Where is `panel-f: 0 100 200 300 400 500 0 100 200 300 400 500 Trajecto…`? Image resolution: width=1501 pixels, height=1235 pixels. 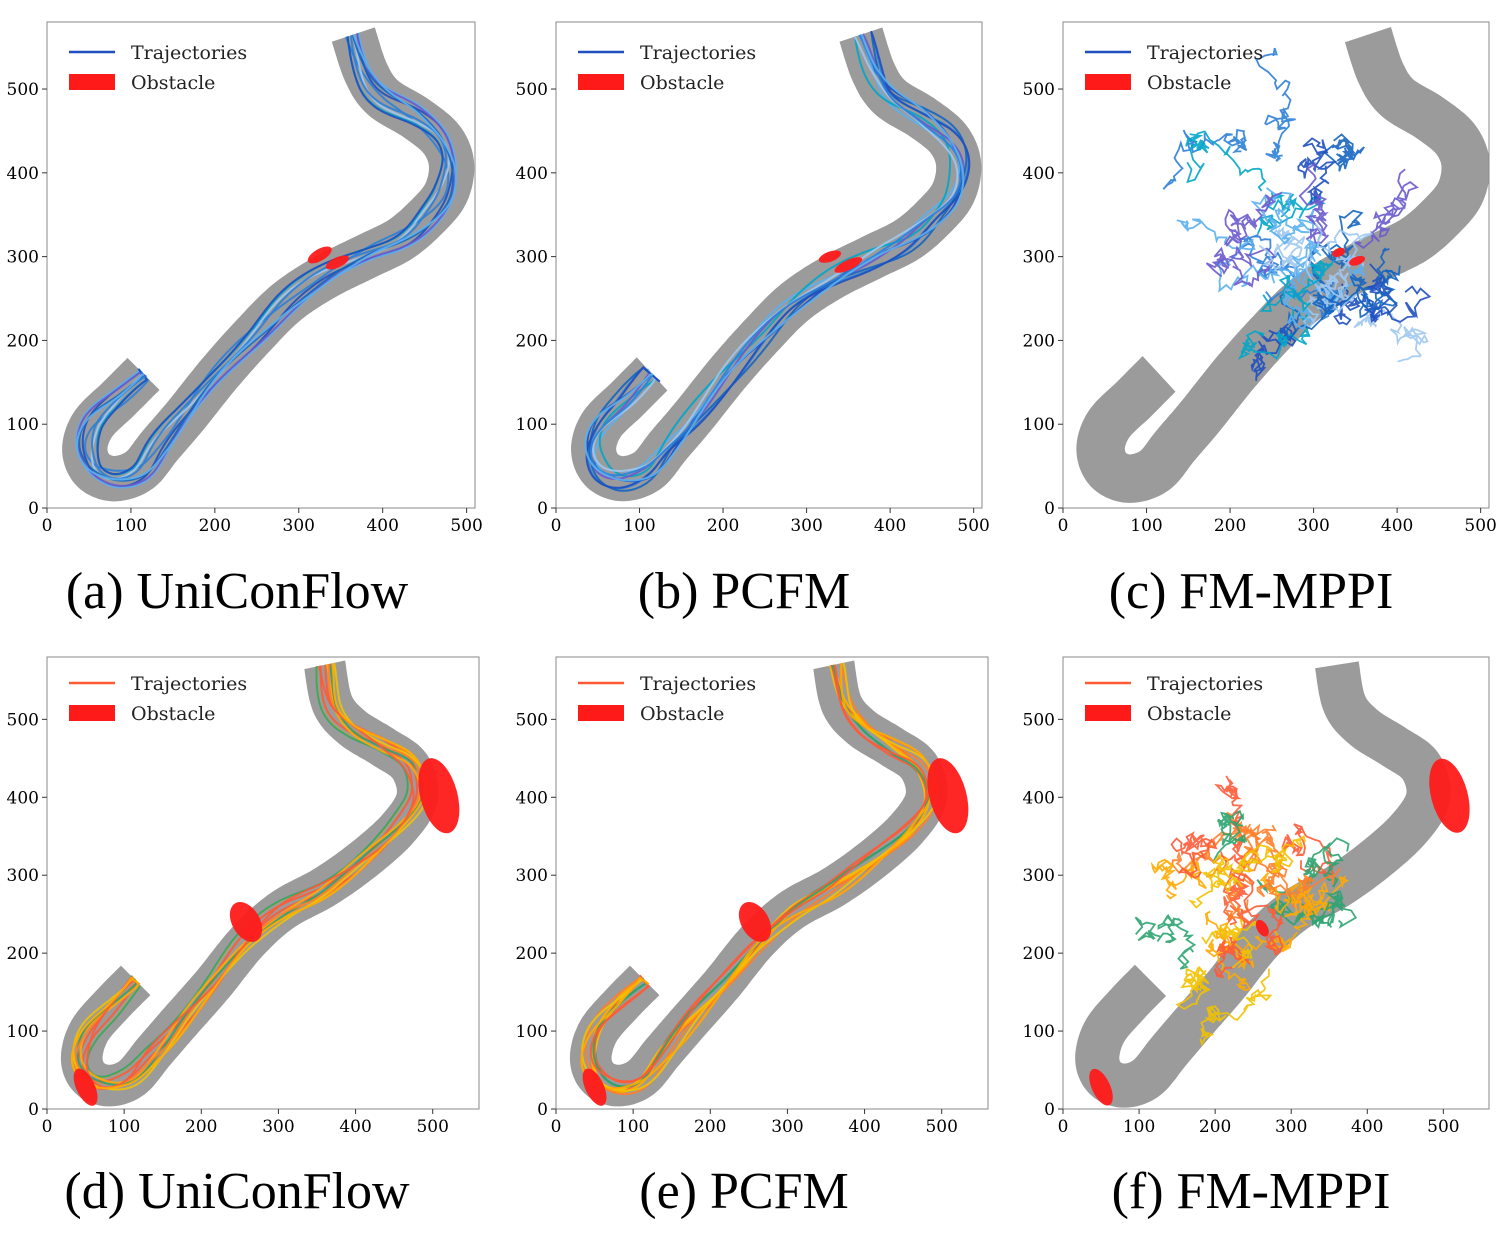 panel-f: 0 100 200 300 400 500 0 100 200 300 400 500 Trajecto… is located at coordinates (1256, 896).